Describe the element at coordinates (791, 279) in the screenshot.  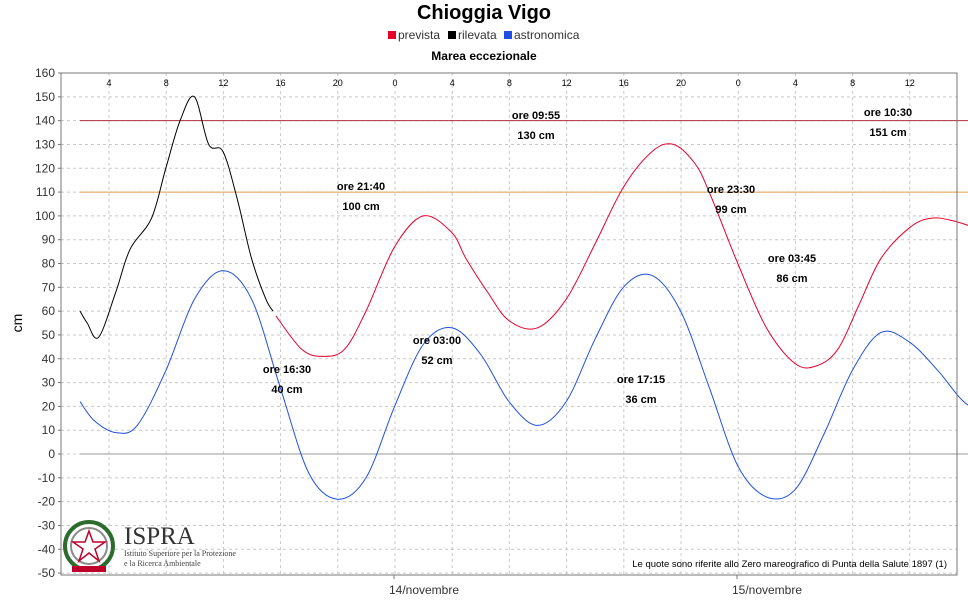
I see `annotation-value: 86 cm` at that location.